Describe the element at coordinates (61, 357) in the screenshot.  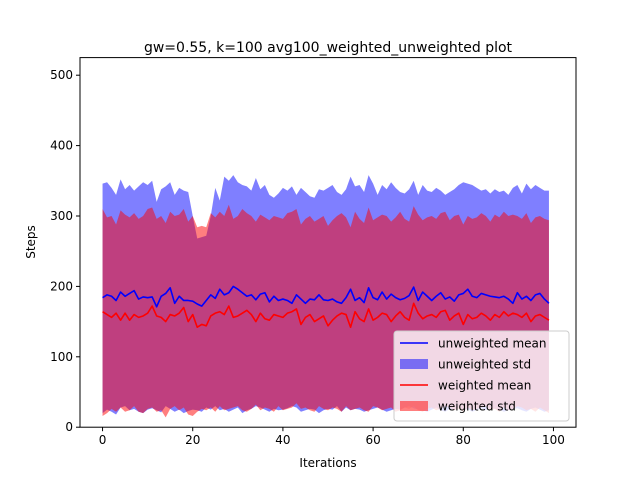
I see `y-tick-label: 100` at that location.